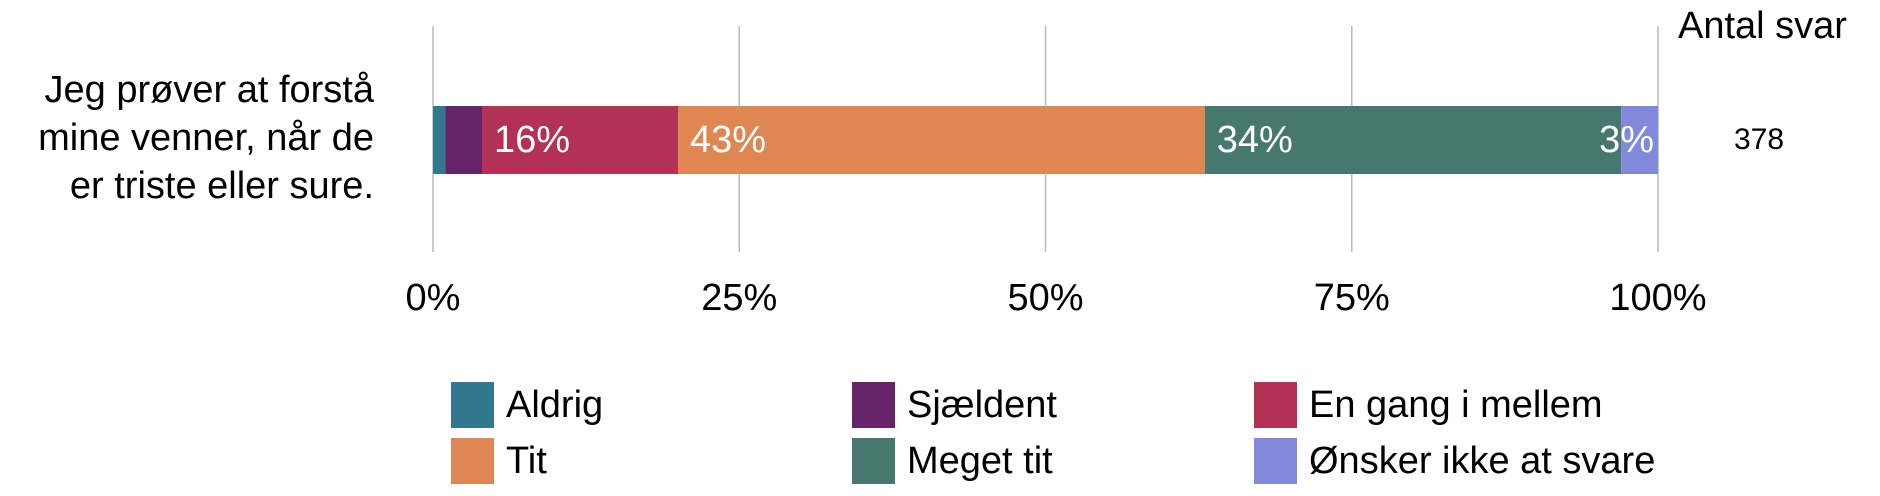 Image resolution: width=1880 pixels, height=496 pixels. I want to click on legend-label: Tit, so click(526, 461).